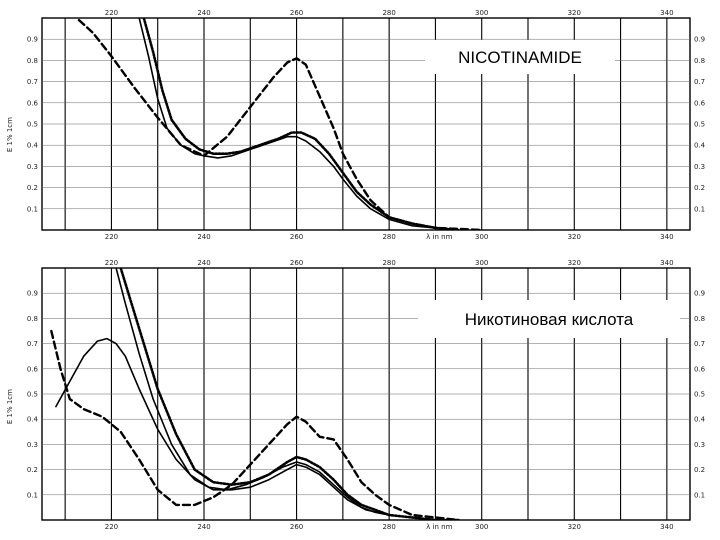 Image resolution: width=720 pixels, height=540 pixels. I want to click on chart-1-ytick-right-label: 0.7, so click(699, 344).